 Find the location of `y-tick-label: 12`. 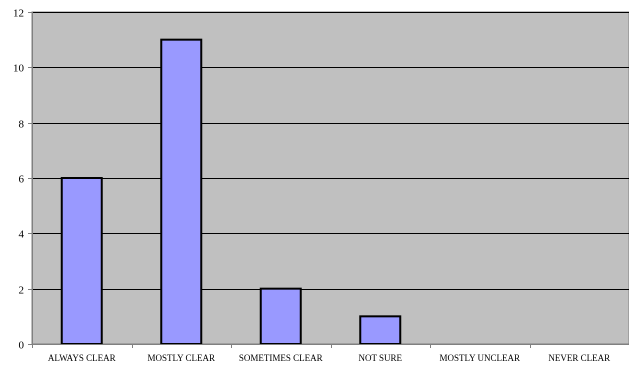

y-tick-label: 12 is located at coordinates (18, 14).